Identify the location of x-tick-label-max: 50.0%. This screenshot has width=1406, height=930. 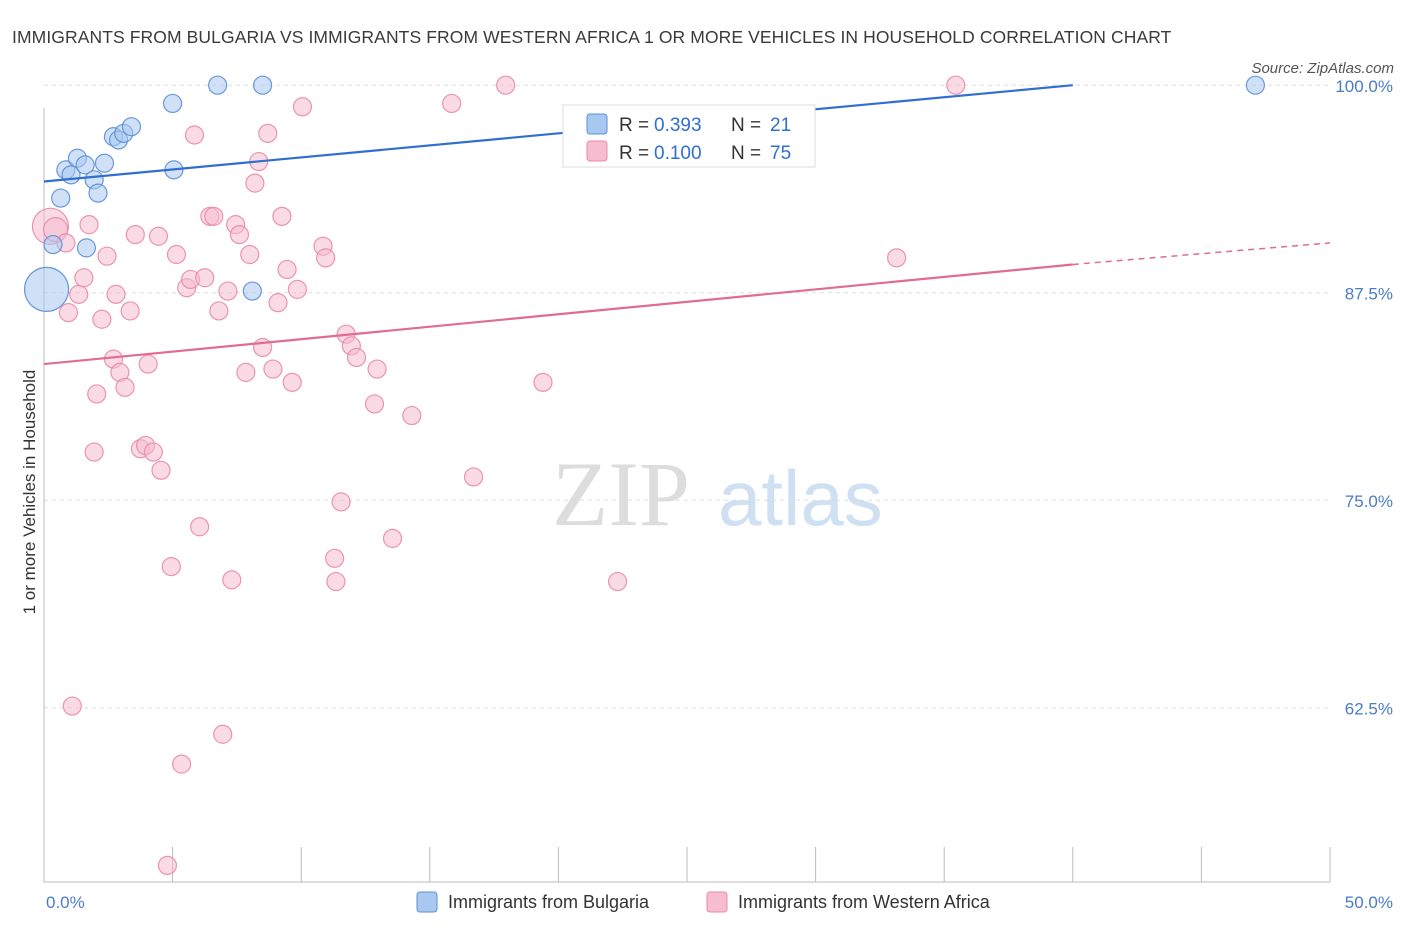
(1369, 902).